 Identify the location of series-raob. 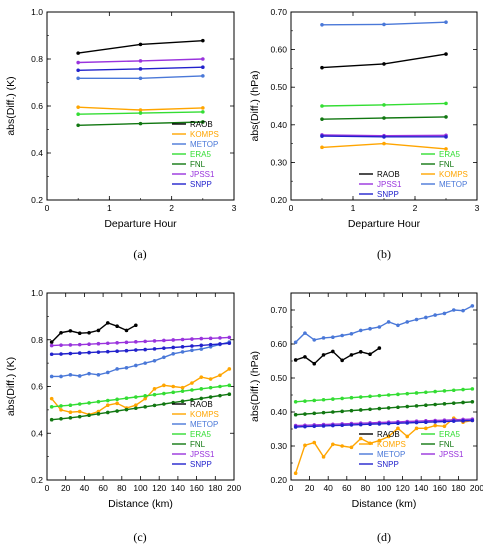
(93, 332).